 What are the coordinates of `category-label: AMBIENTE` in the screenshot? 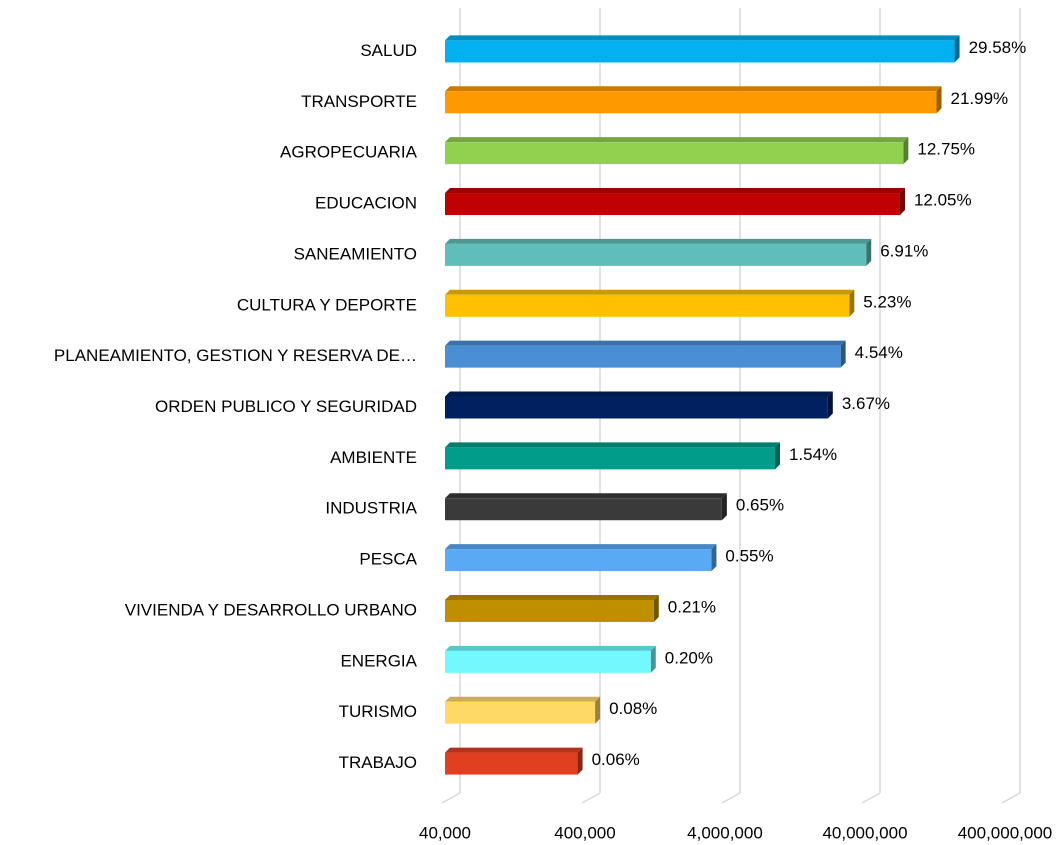 It's located at (373, 457).